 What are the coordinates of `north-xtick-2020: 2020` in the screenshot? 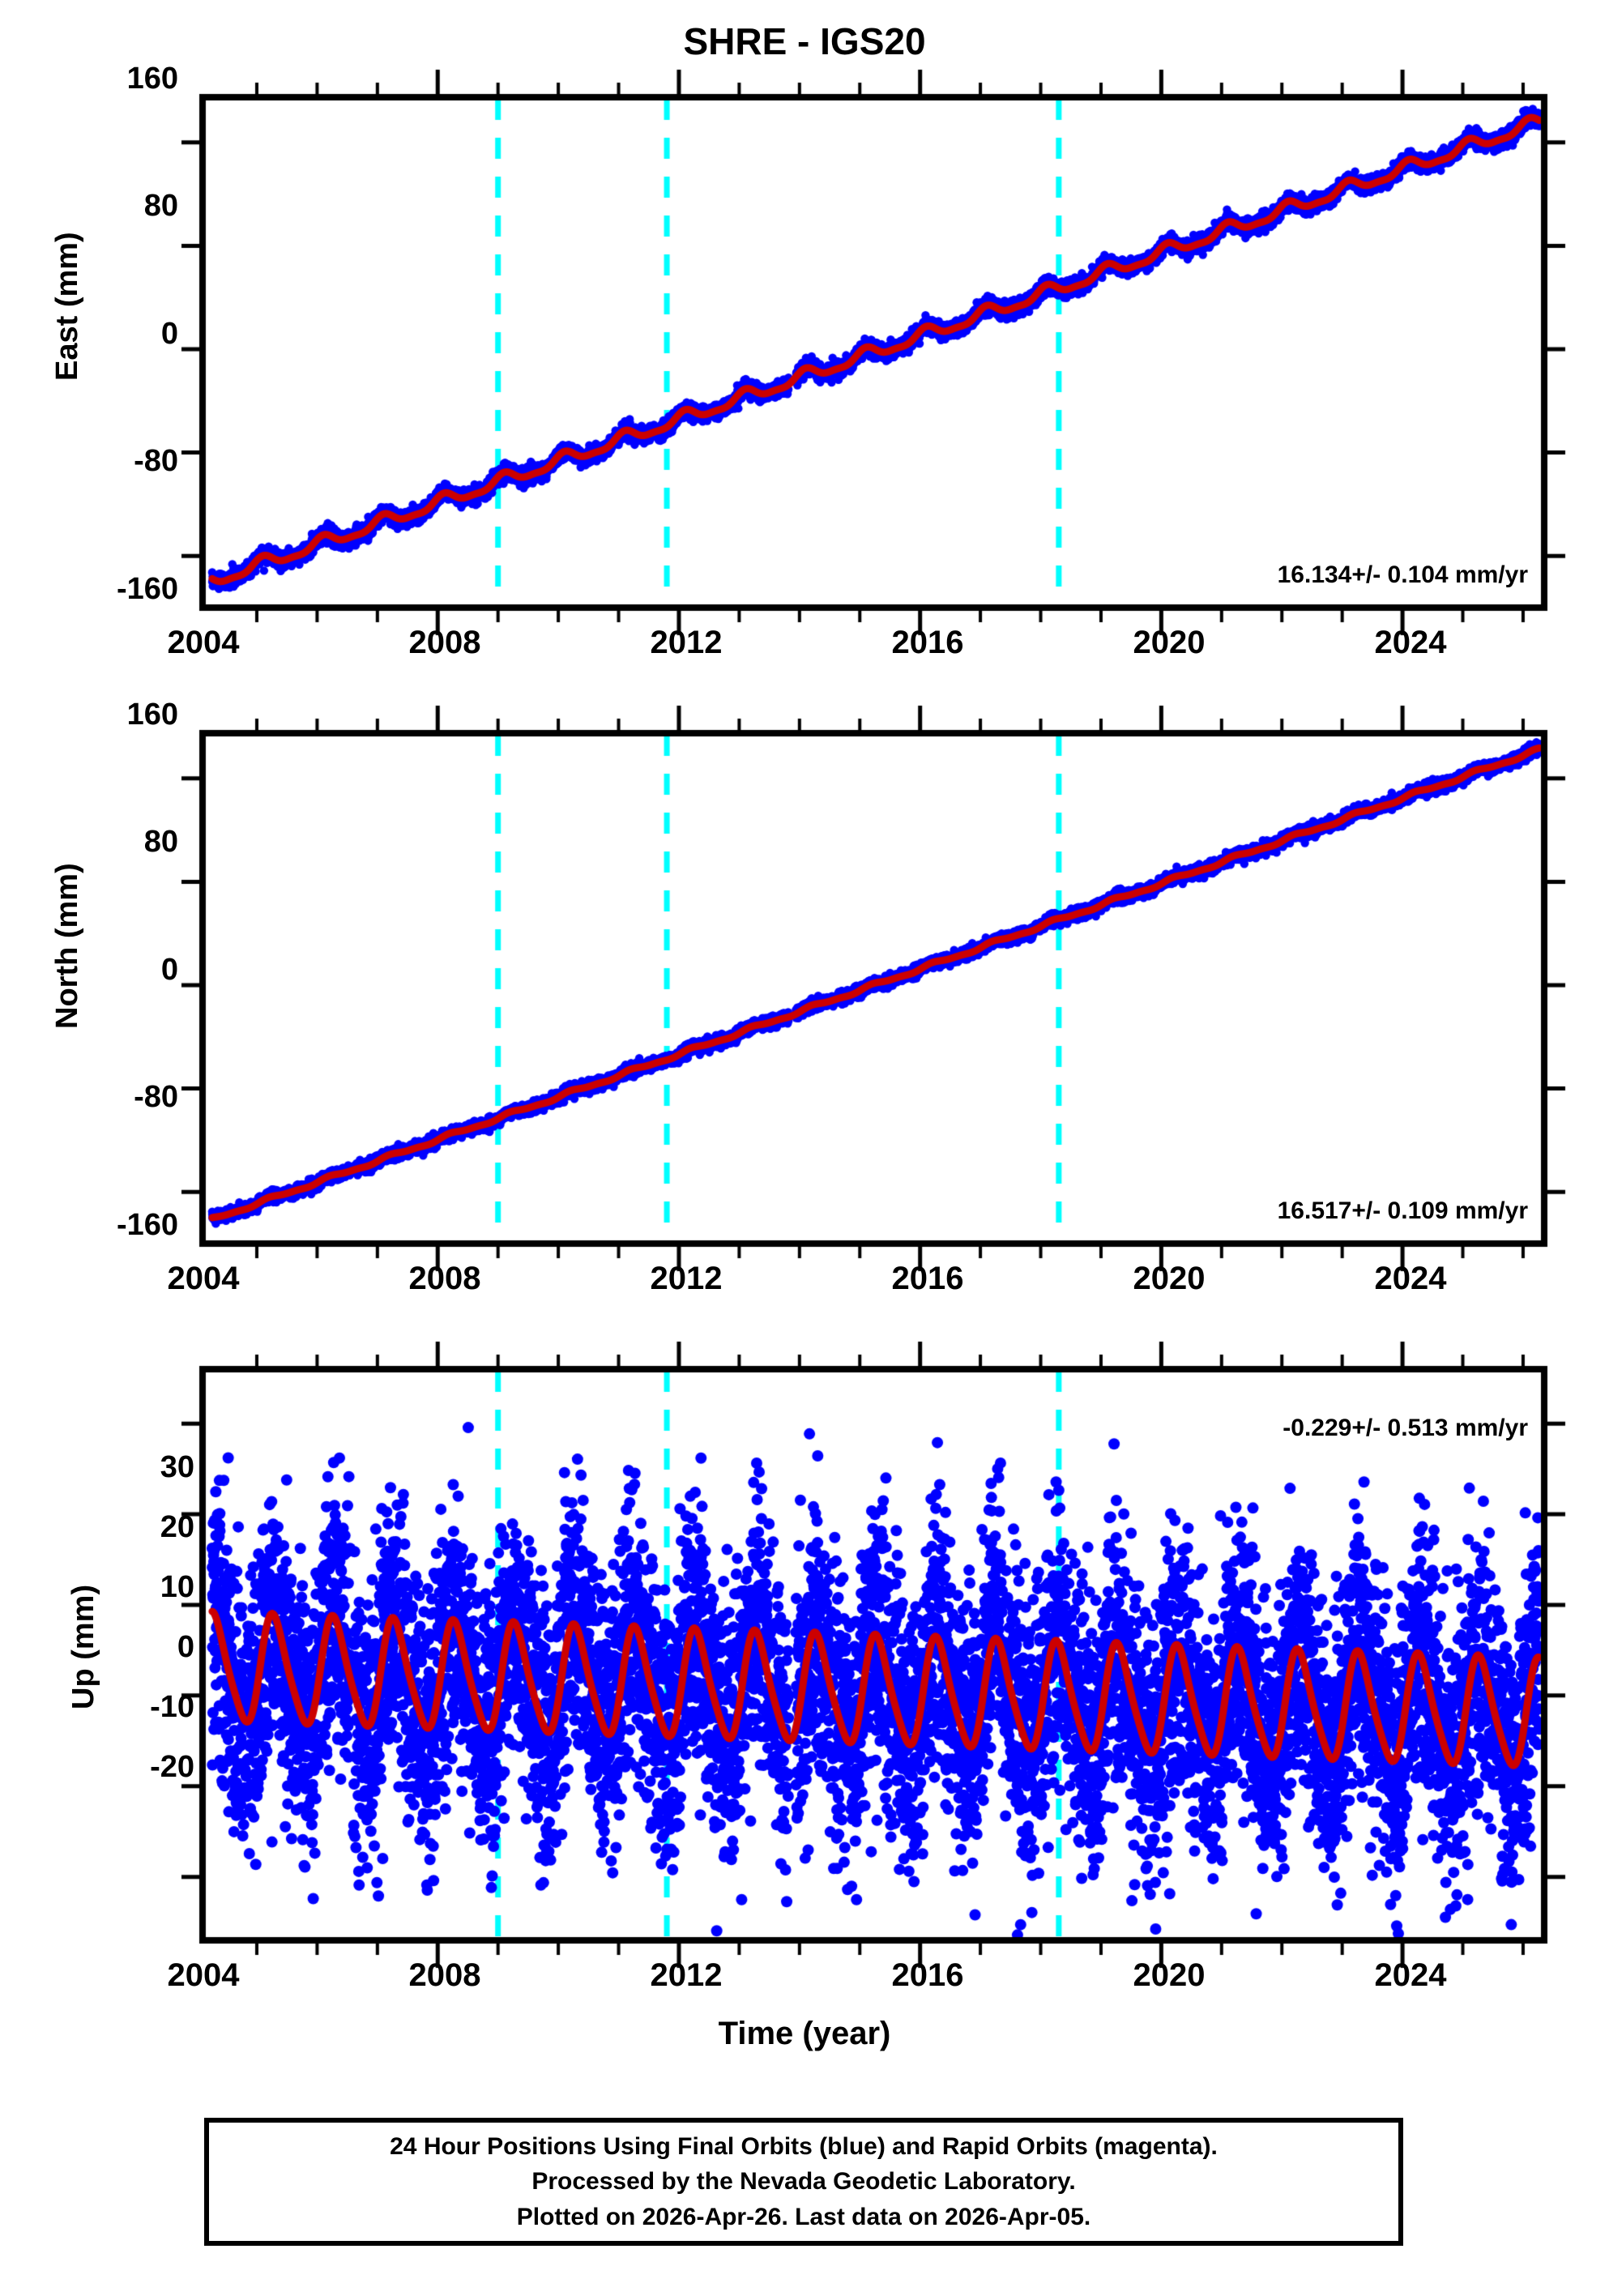 It's located at (1169, 1278).